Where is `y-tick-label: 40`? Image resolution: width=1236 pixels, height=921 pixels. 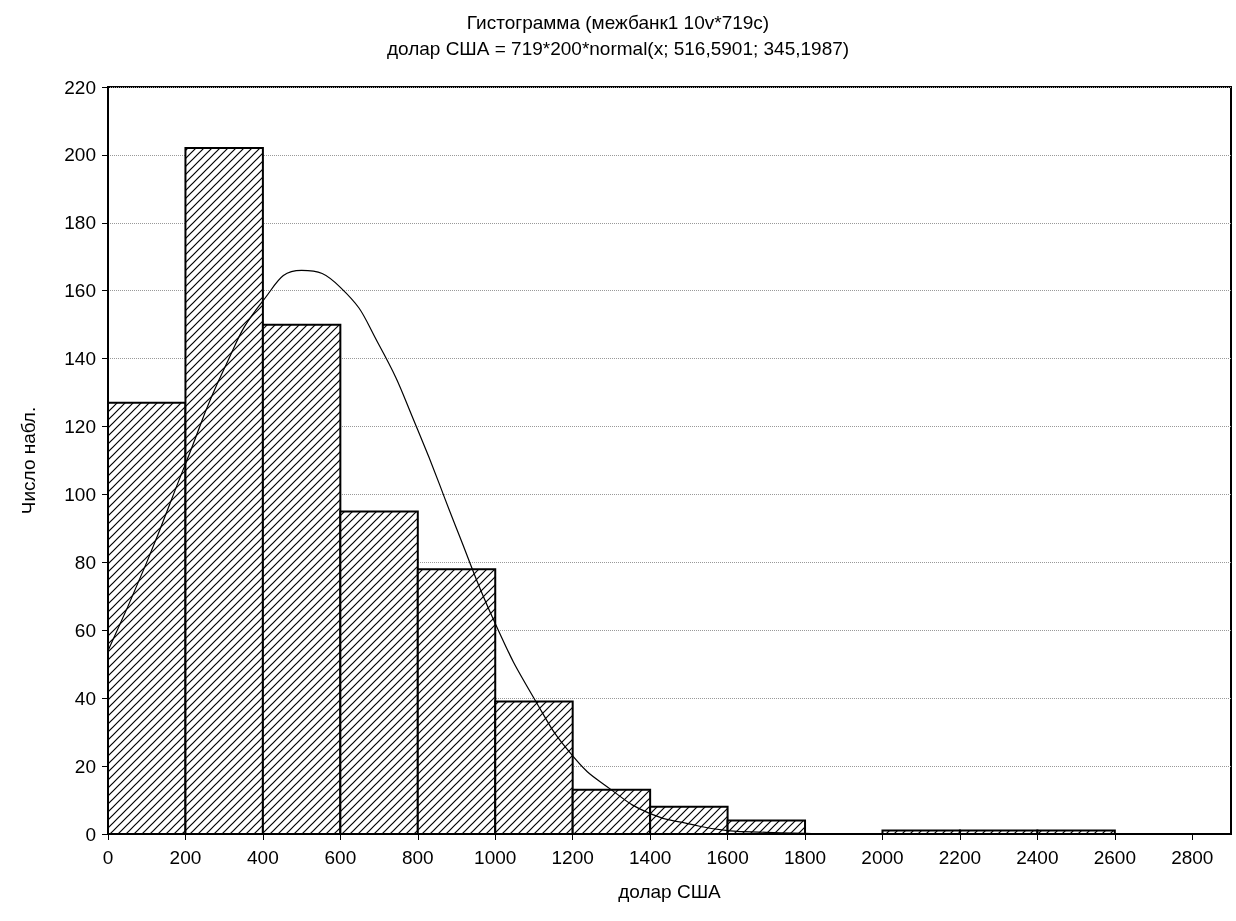 y-tick-label: 40 is located at coordinates (85, 698).